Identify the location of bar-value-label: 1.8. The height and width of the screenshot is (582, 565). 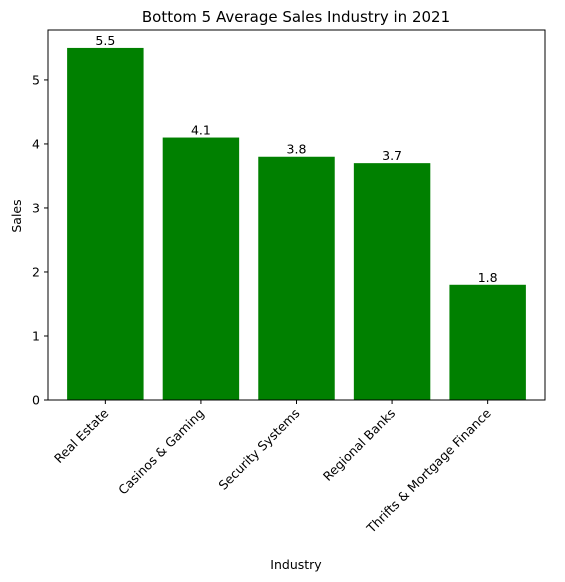
(488, 277).